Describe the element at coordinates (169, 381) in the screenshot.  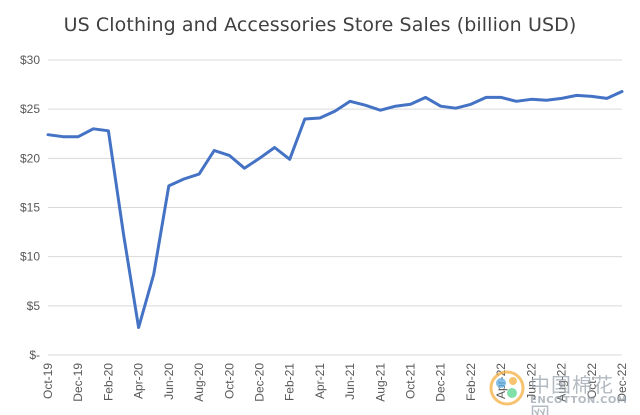
I see `x-tick-label: Jun-20` at that location.